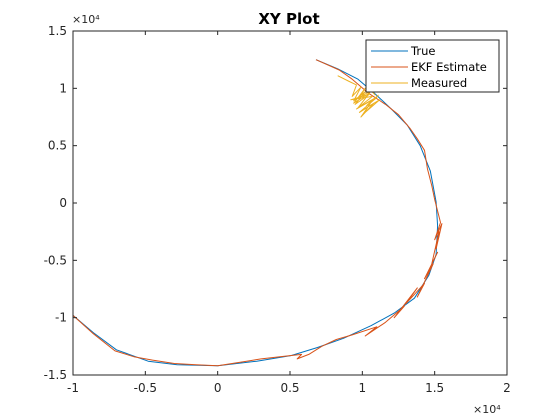 This screenshot has width=560, height=420. What do you see at coordinates (57, 31) in the screenshot?
I see `y-tick-label: 1.5` at bounding box center [57, 31].